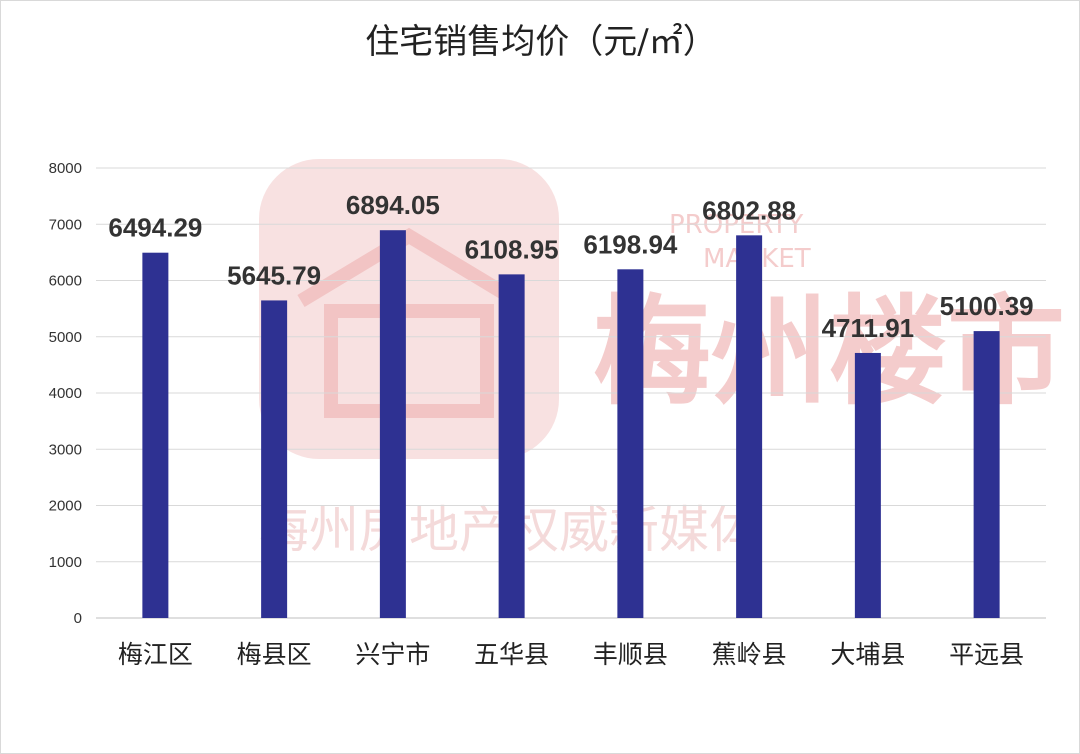  What do you see at coordinates (987, 306) in the screenshot?
I see `data-label: 5100.39` at bounding box center [987, 306].